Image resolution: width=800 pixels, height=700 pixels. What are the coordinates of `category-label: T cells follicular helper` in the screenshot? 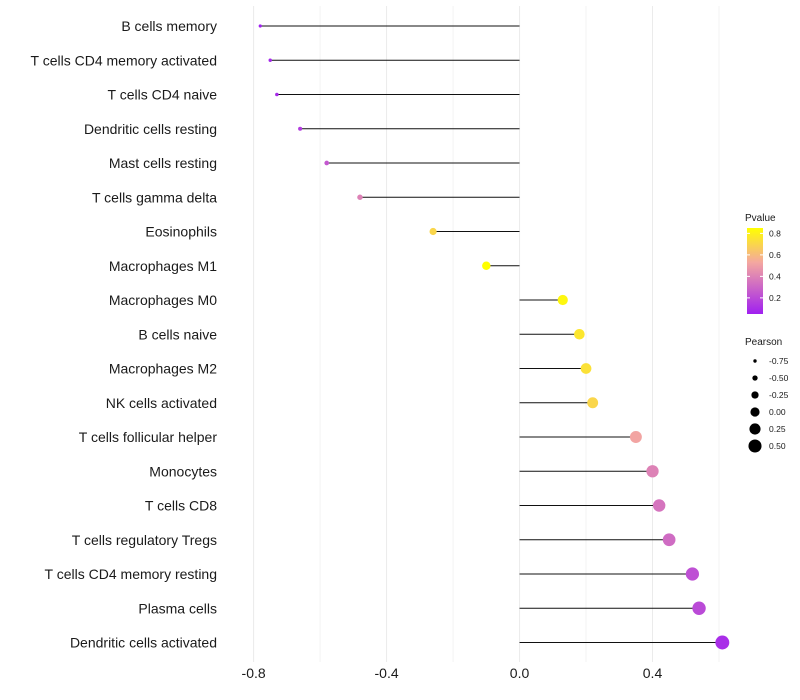 It's located at (148, 437).